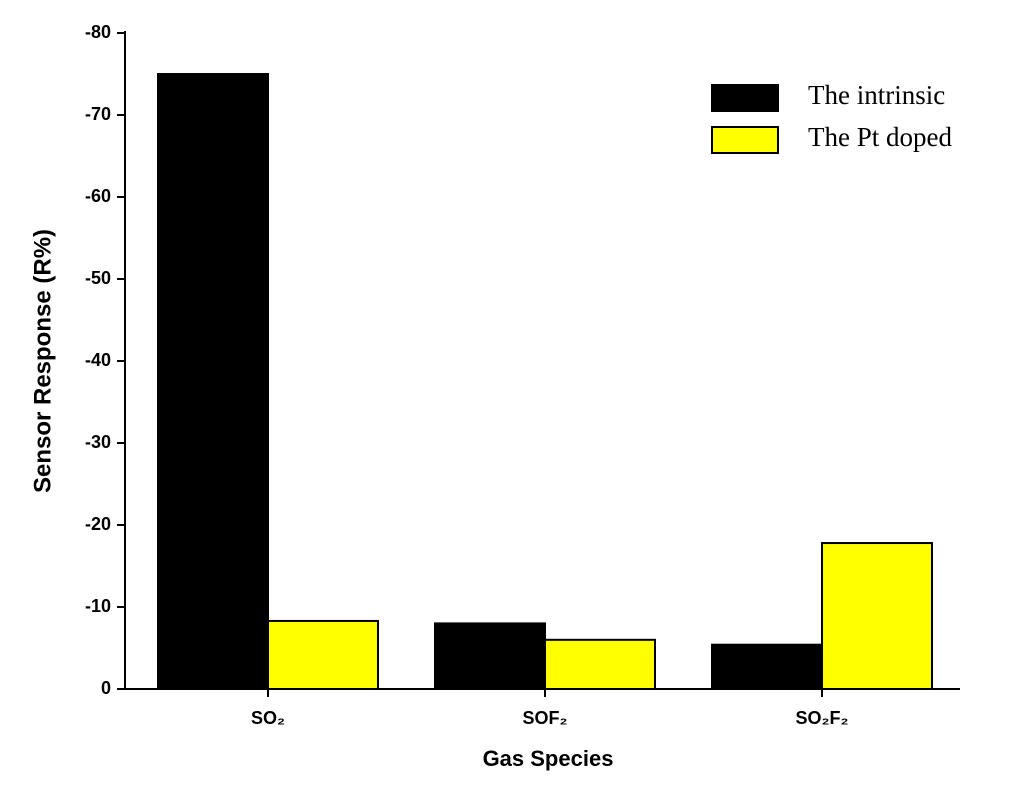 The width and height of the screenshot is (1024, 793). What do you see at coordinates (98, 196) in the screenshot?
I see `y-tick-label: -60` at bounding box center [98, 196].